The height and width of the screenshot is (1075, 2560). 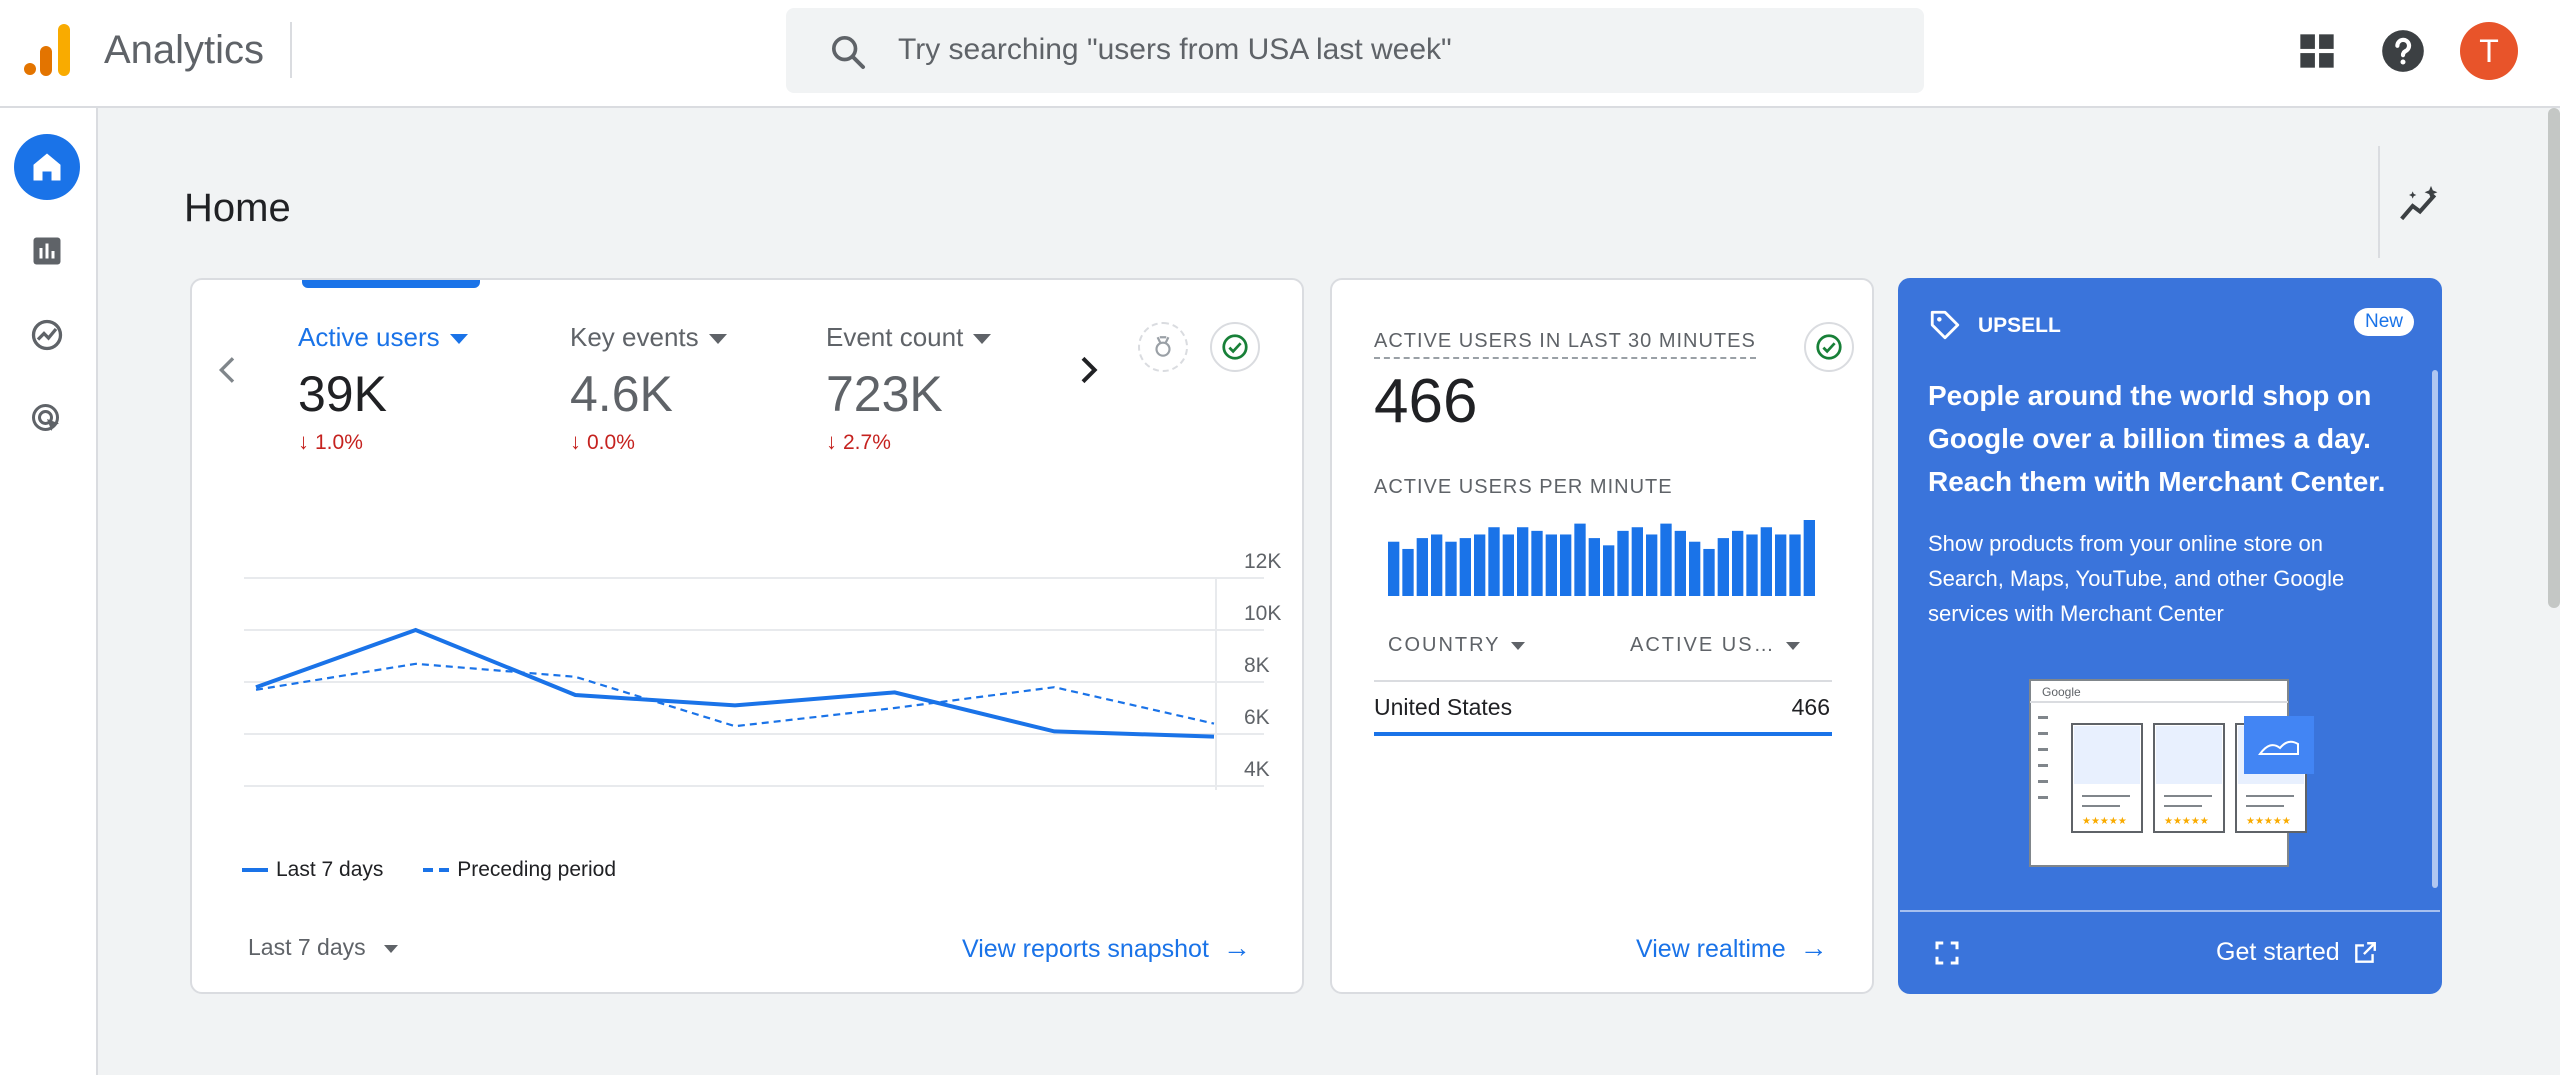 I want to click on metric-event-count: Event count 723K ↓ 2.7%, so click(x=909, y=388).